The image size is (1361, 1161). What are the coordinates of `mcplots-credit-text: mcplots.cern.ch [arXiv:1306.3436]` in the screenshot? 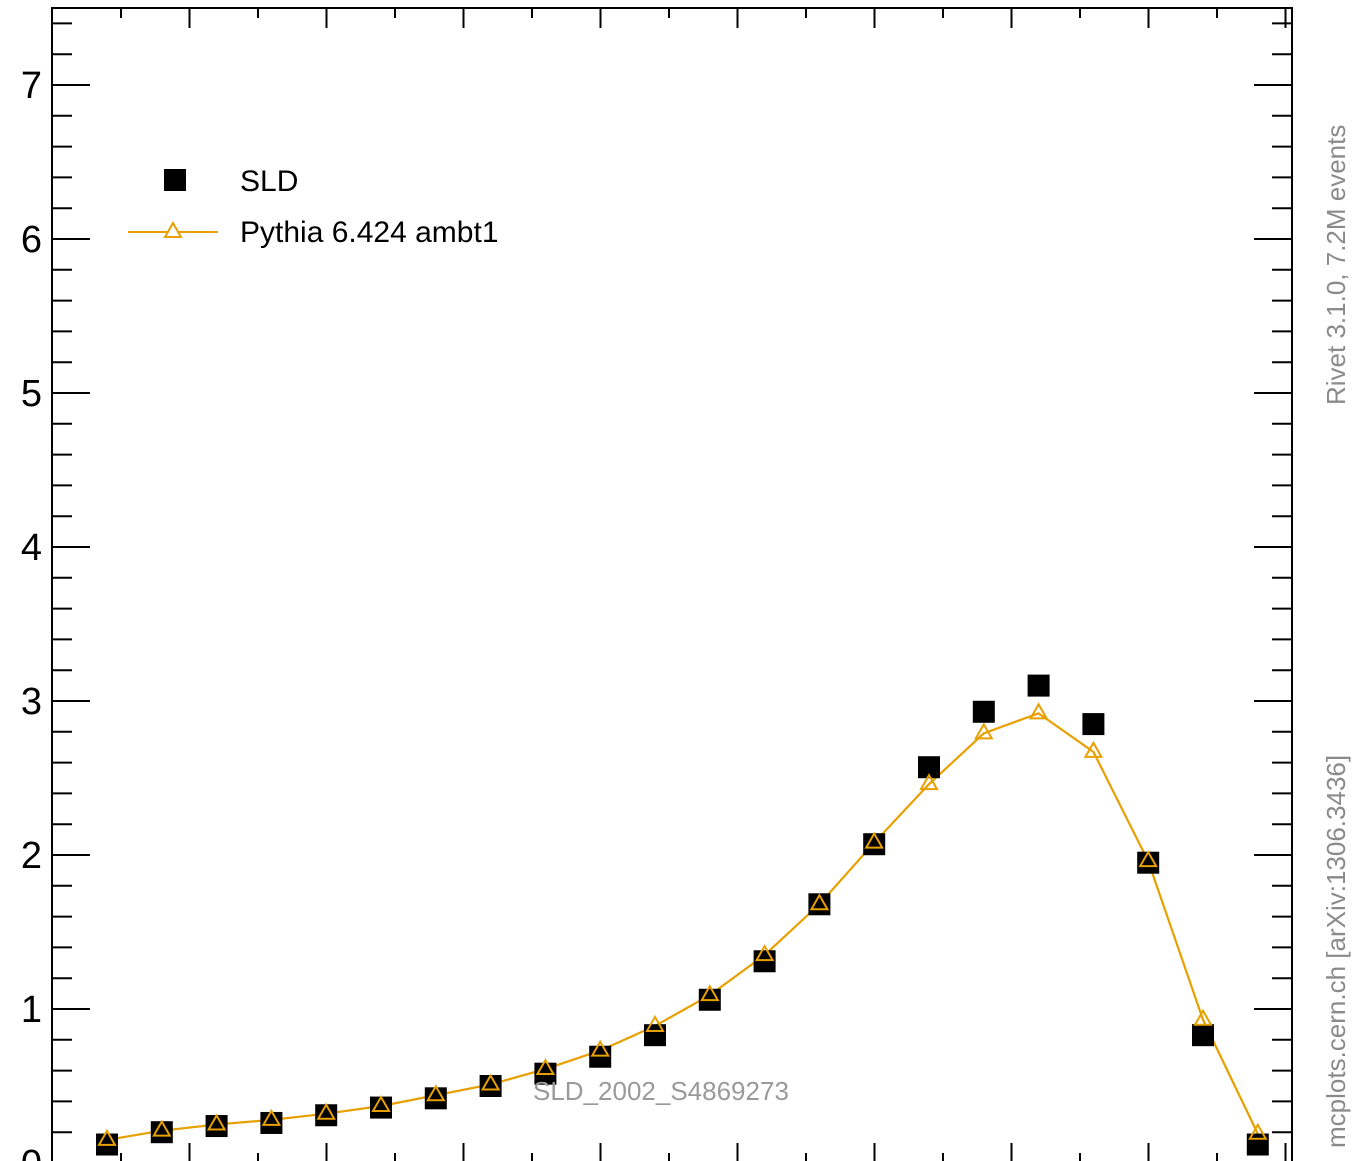 It's located at (1336, 951).